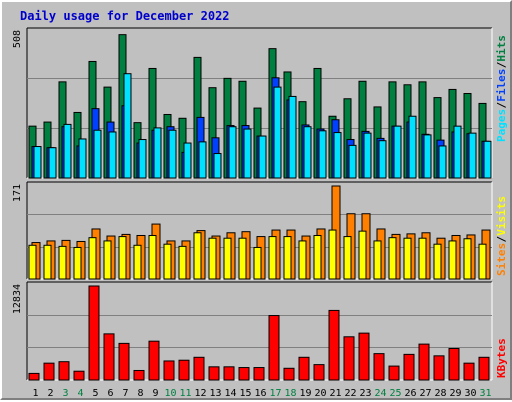 The height and width of the screenshot is (402, 512). What do you see at coordinates (110, 393) in the screenshot?
I see `day-label-6: 6` at bounding box center [110, 393].